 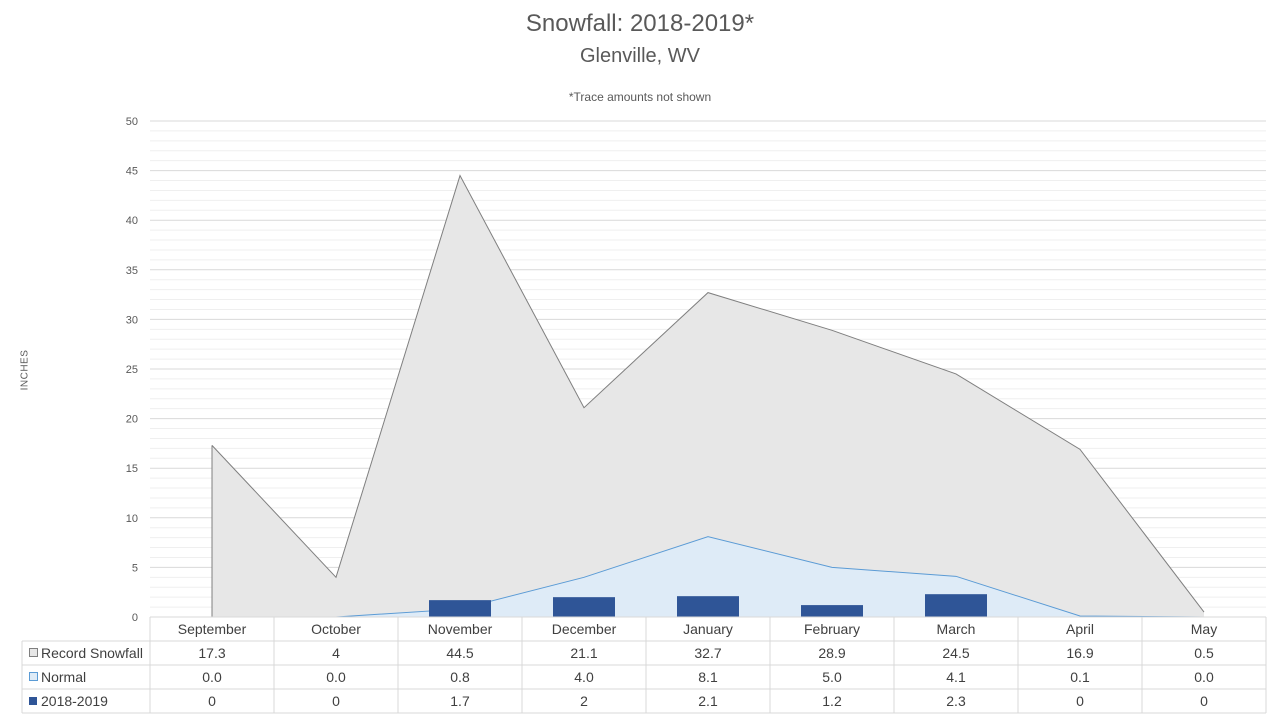 What do you see at coordinates (956, 677) in the screenshot?
I see `table-cell: 4.1` at bounding box center [956, 677].